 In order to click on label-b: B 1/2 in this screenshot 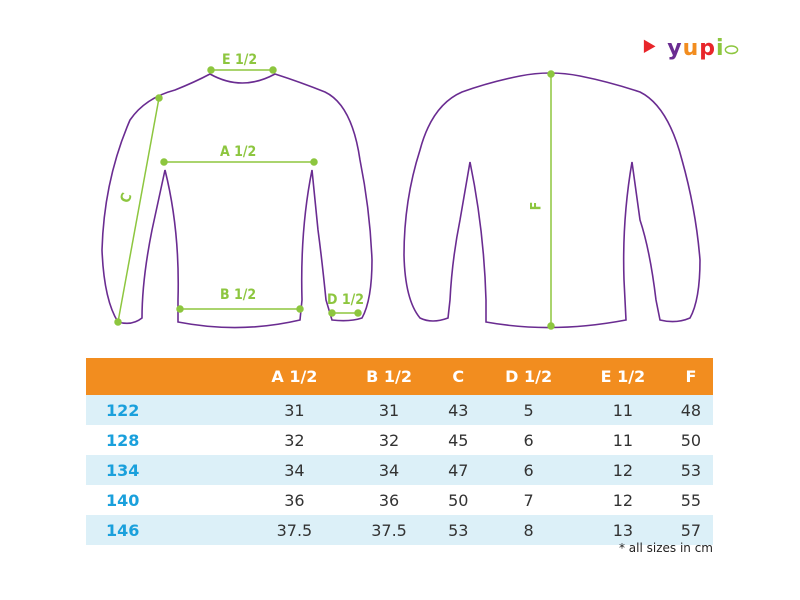, I will do `click(238, 295)`.